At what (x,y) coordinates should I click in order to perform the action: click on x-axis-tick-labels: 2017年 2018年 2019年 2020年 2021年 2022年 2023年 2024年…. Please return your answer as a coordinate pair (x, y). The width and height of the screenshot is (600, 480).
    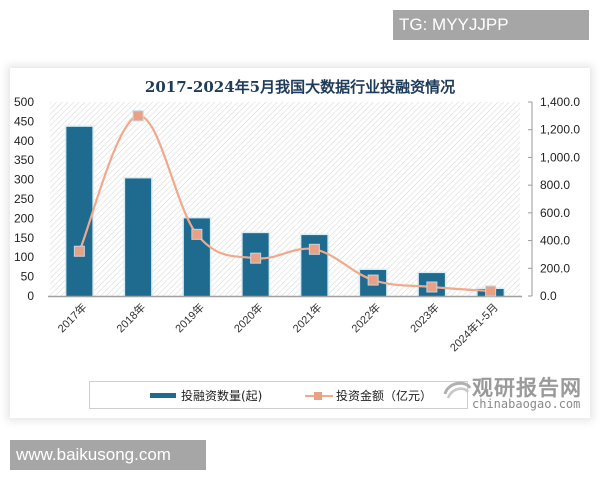
    Looking at the image, I should click on (278, 327).